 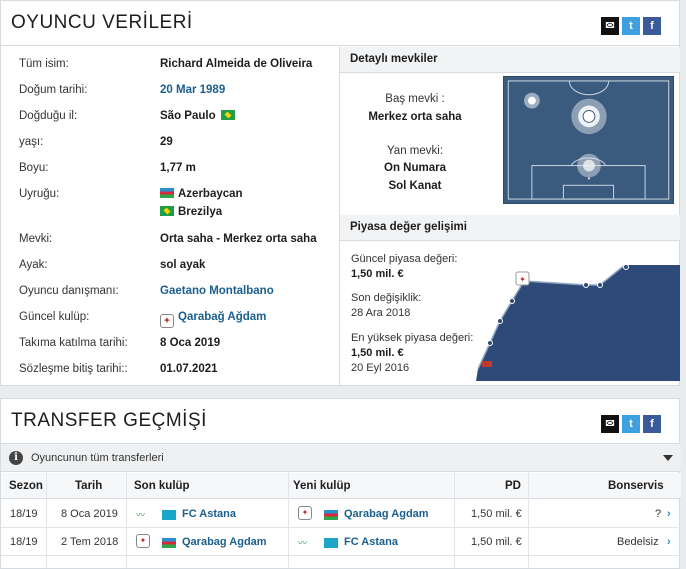 I want to click on from-club-link: Qarabag Agdam, so click(x=224, y=542).